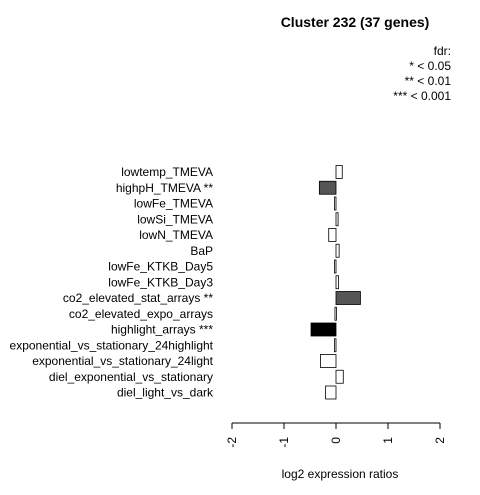 The width and height of the screenshot is (480, 495). Describe the element at coordinates (355, 22) in the screenshot. I see `chart-title: Cluster 232 (37 genes)` at that location.